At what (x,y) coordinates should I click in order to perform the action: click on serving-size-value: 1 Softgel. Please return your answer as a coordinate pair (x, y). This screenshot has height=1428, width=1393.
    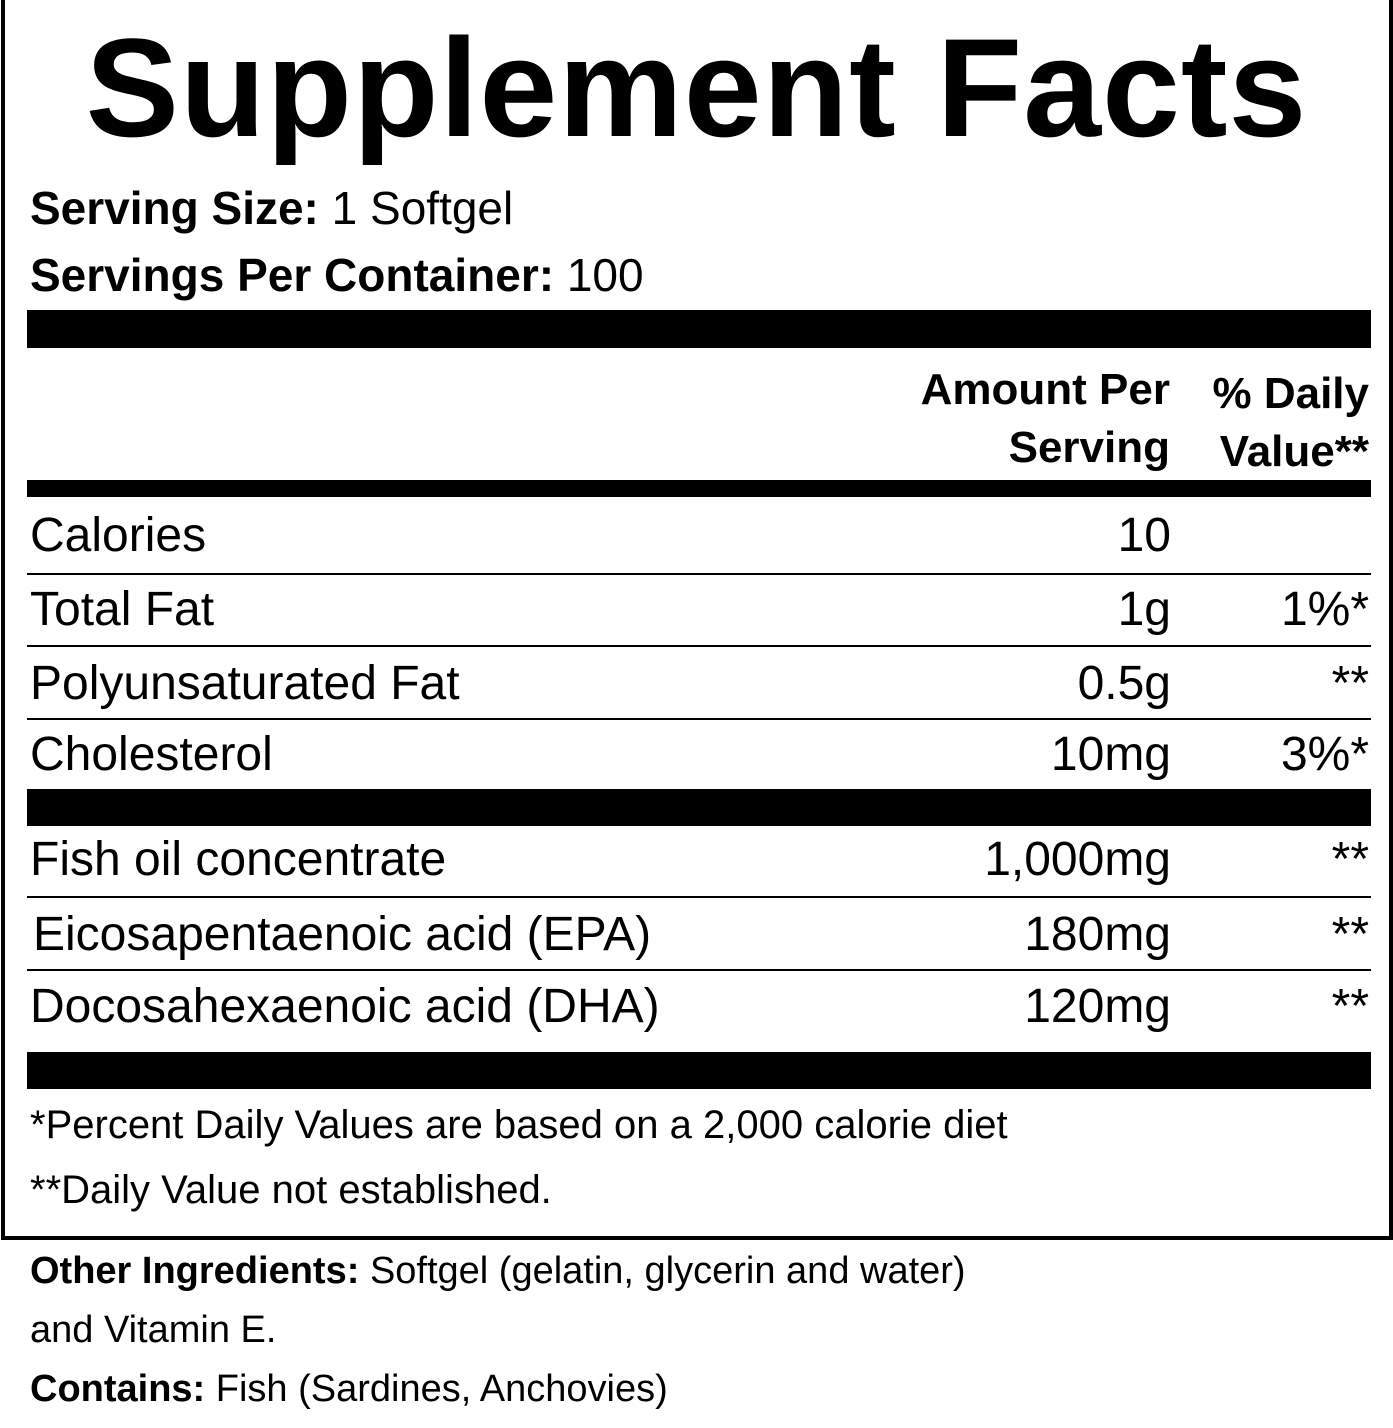
    Looking at the image, I should click on (422, 208).